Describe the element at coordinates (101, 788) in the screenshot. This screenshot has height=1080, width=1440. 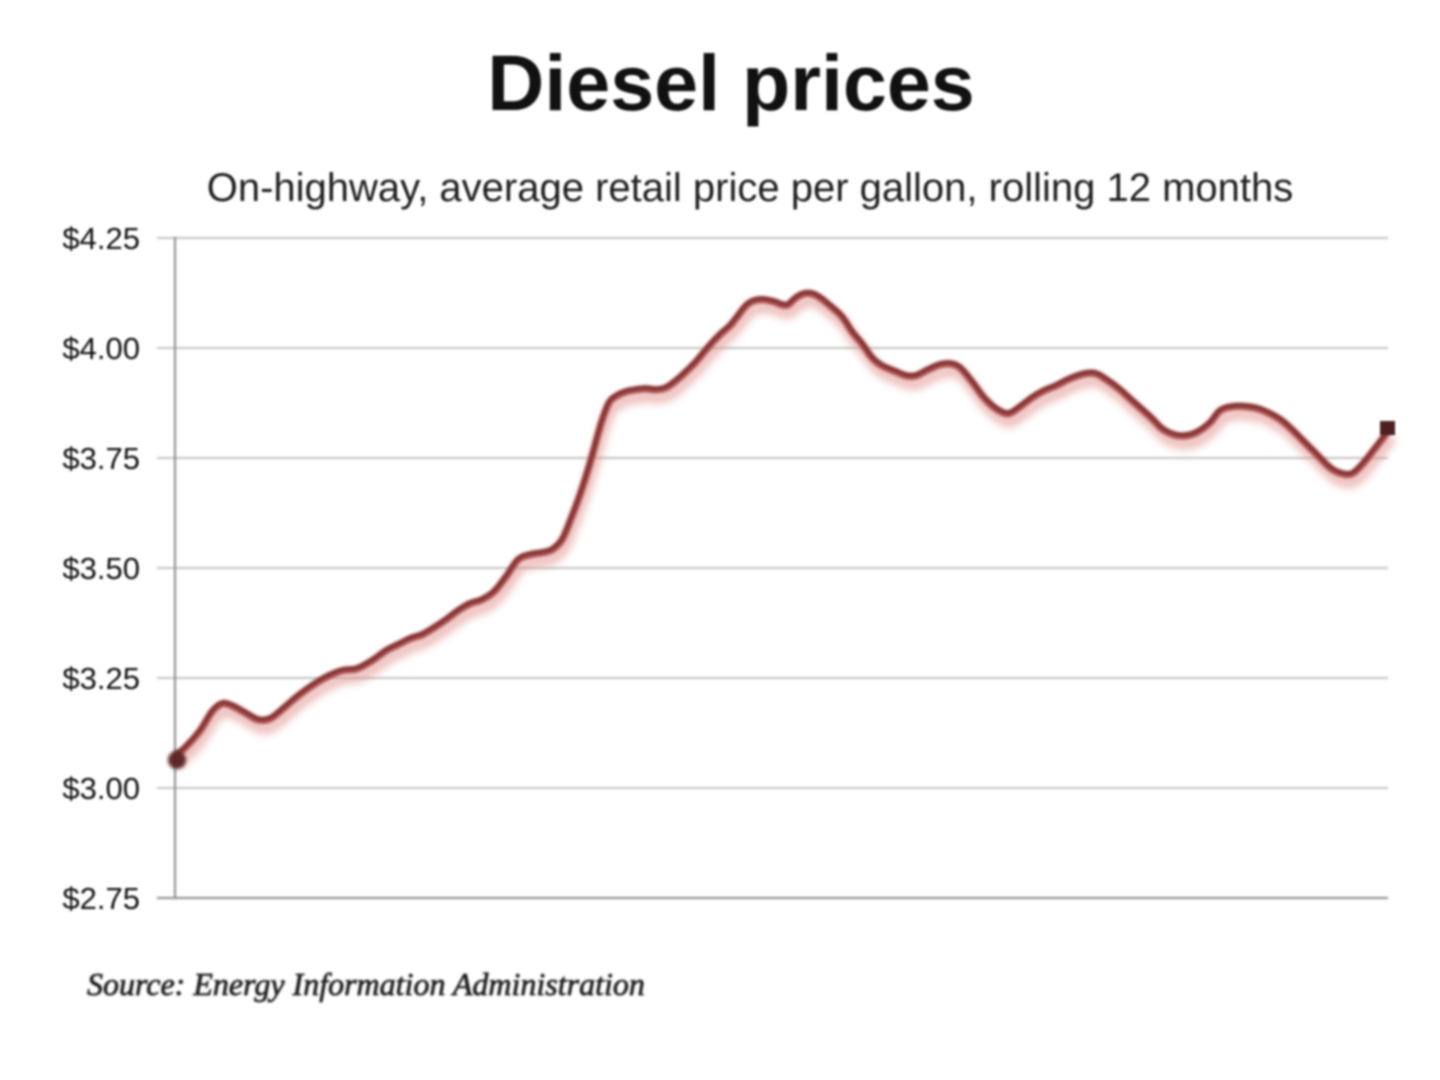
I see `svg-text: $3.00` at that location.